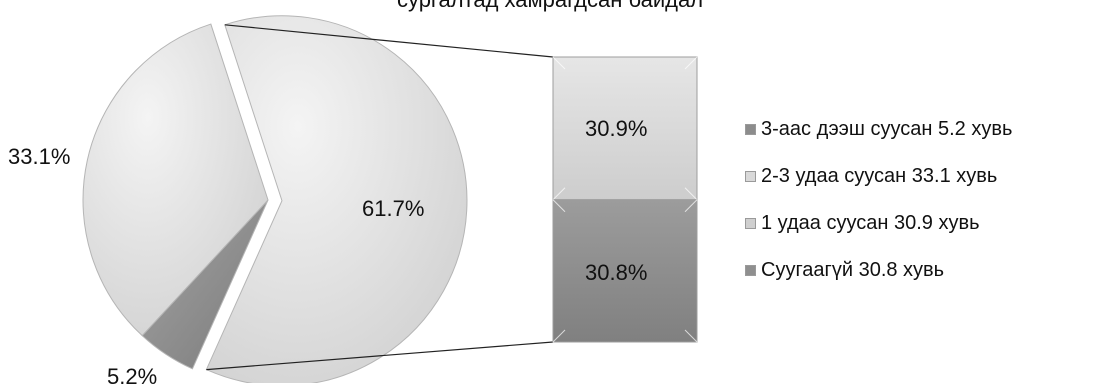 This screenshot has width=1099, height=390. I want to click on legend-item: Суугаагүй 30.8 хувь, so click(878, 270).